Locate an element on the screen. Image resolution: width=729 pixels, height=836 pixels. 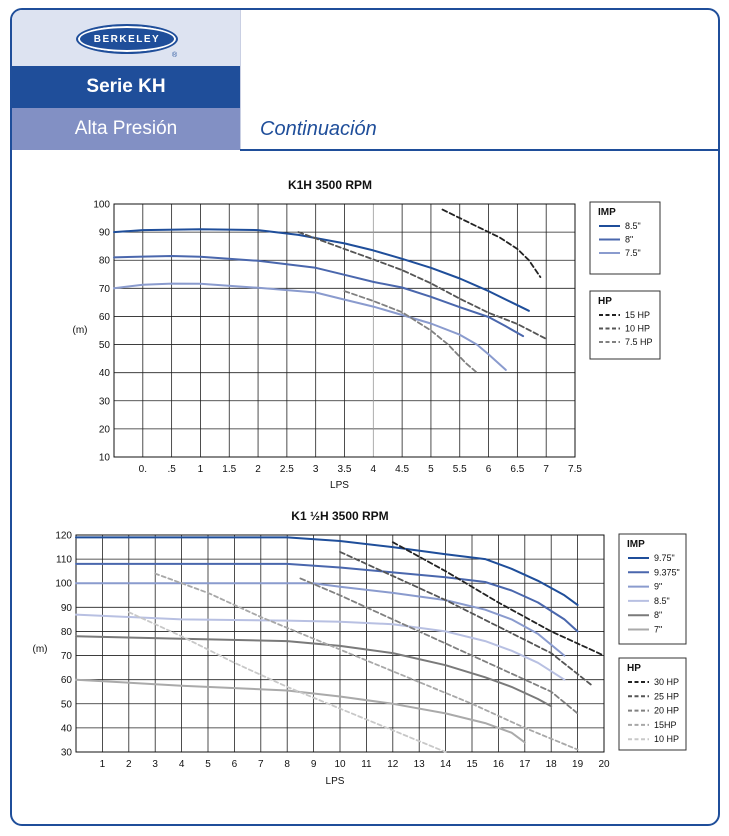
registered-mark: ® is located at coordinates (175, 55).